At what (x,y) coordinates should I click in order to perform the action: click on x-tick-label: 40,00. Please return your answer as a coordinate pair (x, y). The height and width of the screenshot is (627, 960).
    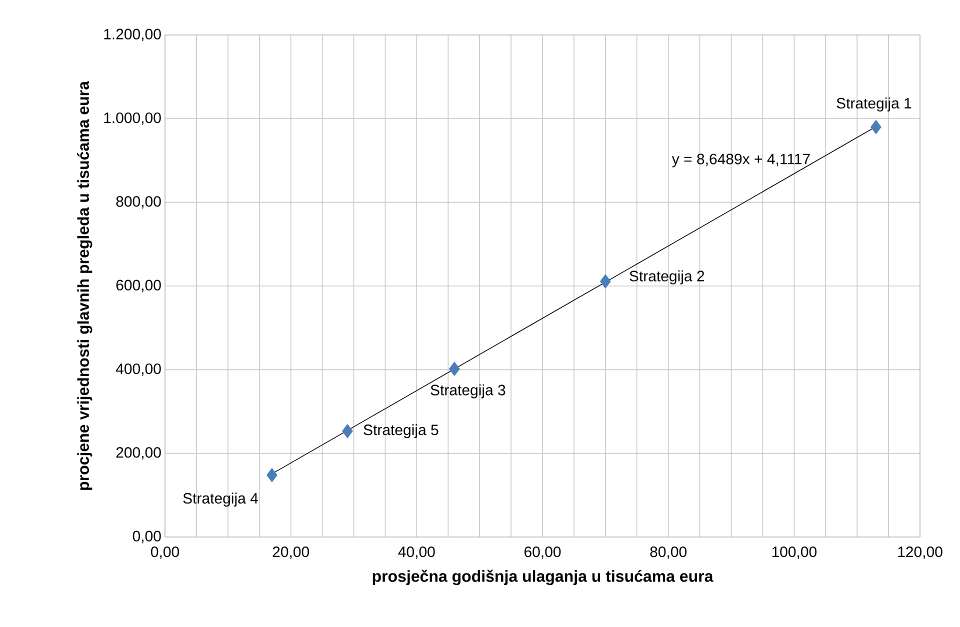
    Looking at the image, I should click on (416, 552).